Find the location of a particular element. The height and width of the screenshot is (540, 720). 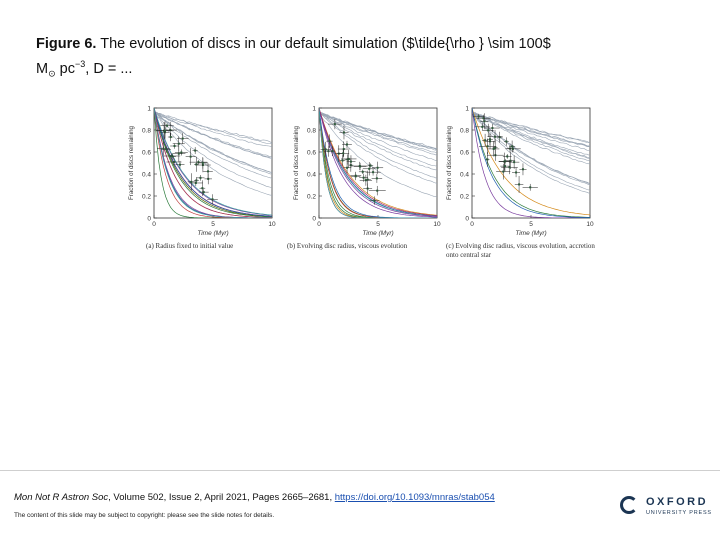

plot-frame is located at coordinates (378, 163).